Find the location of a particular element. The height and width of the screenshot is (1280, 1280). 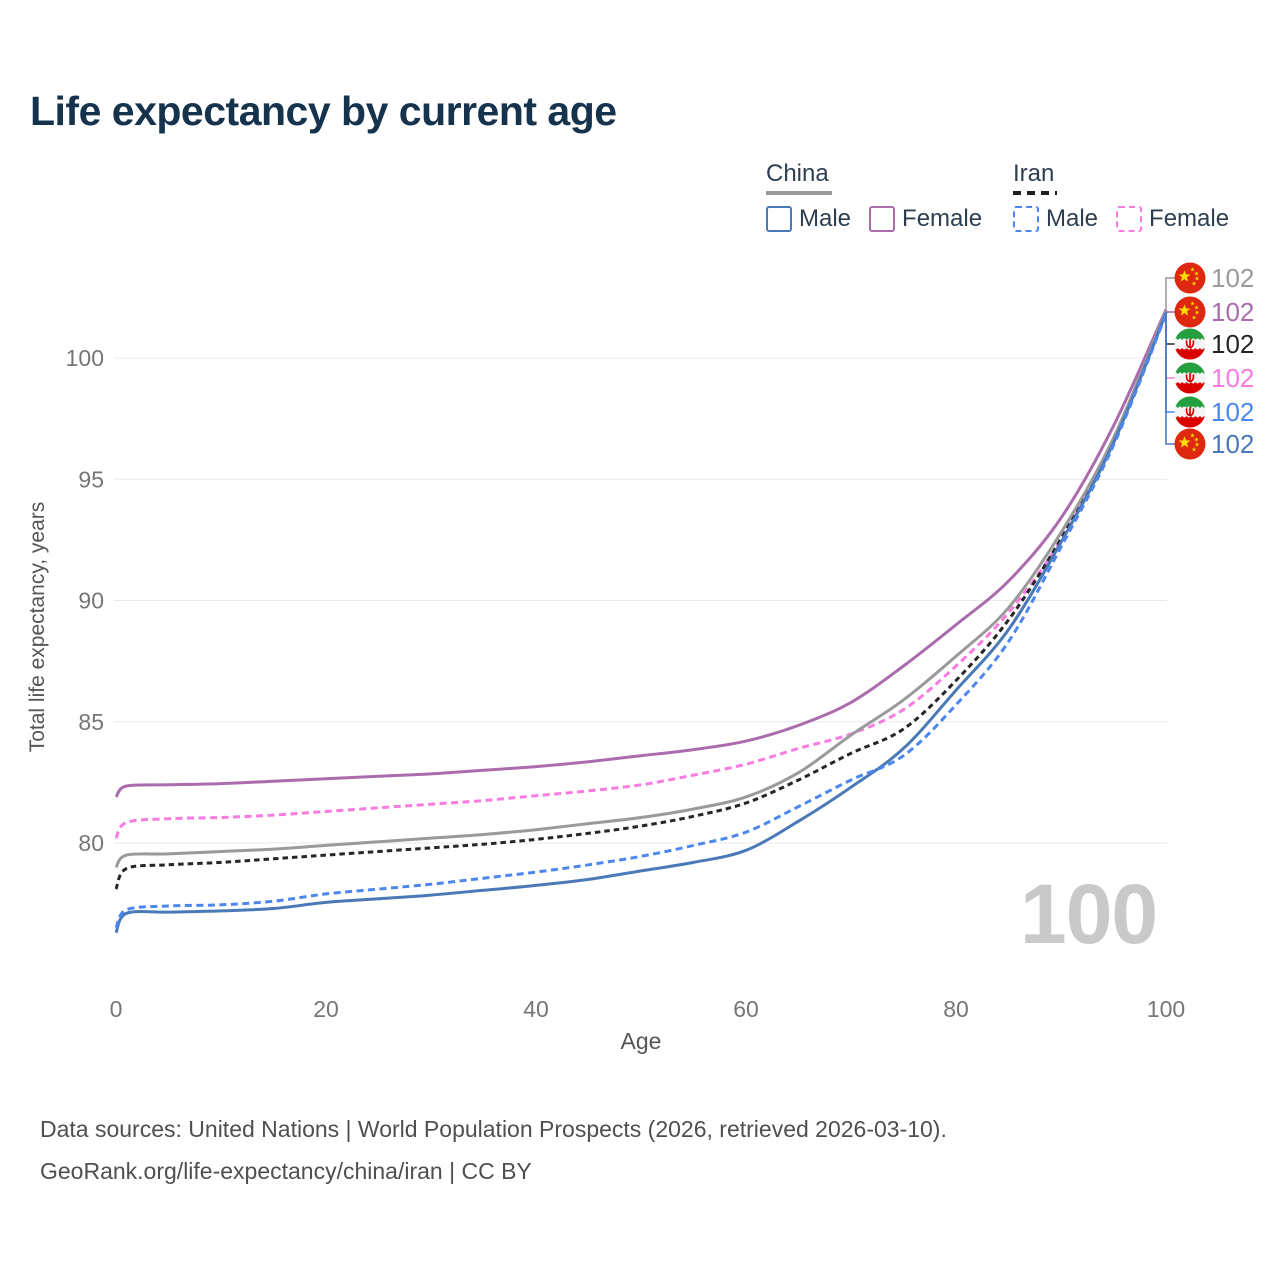

legend-item-iran-male: Male is located at coordinates (1055, 219).